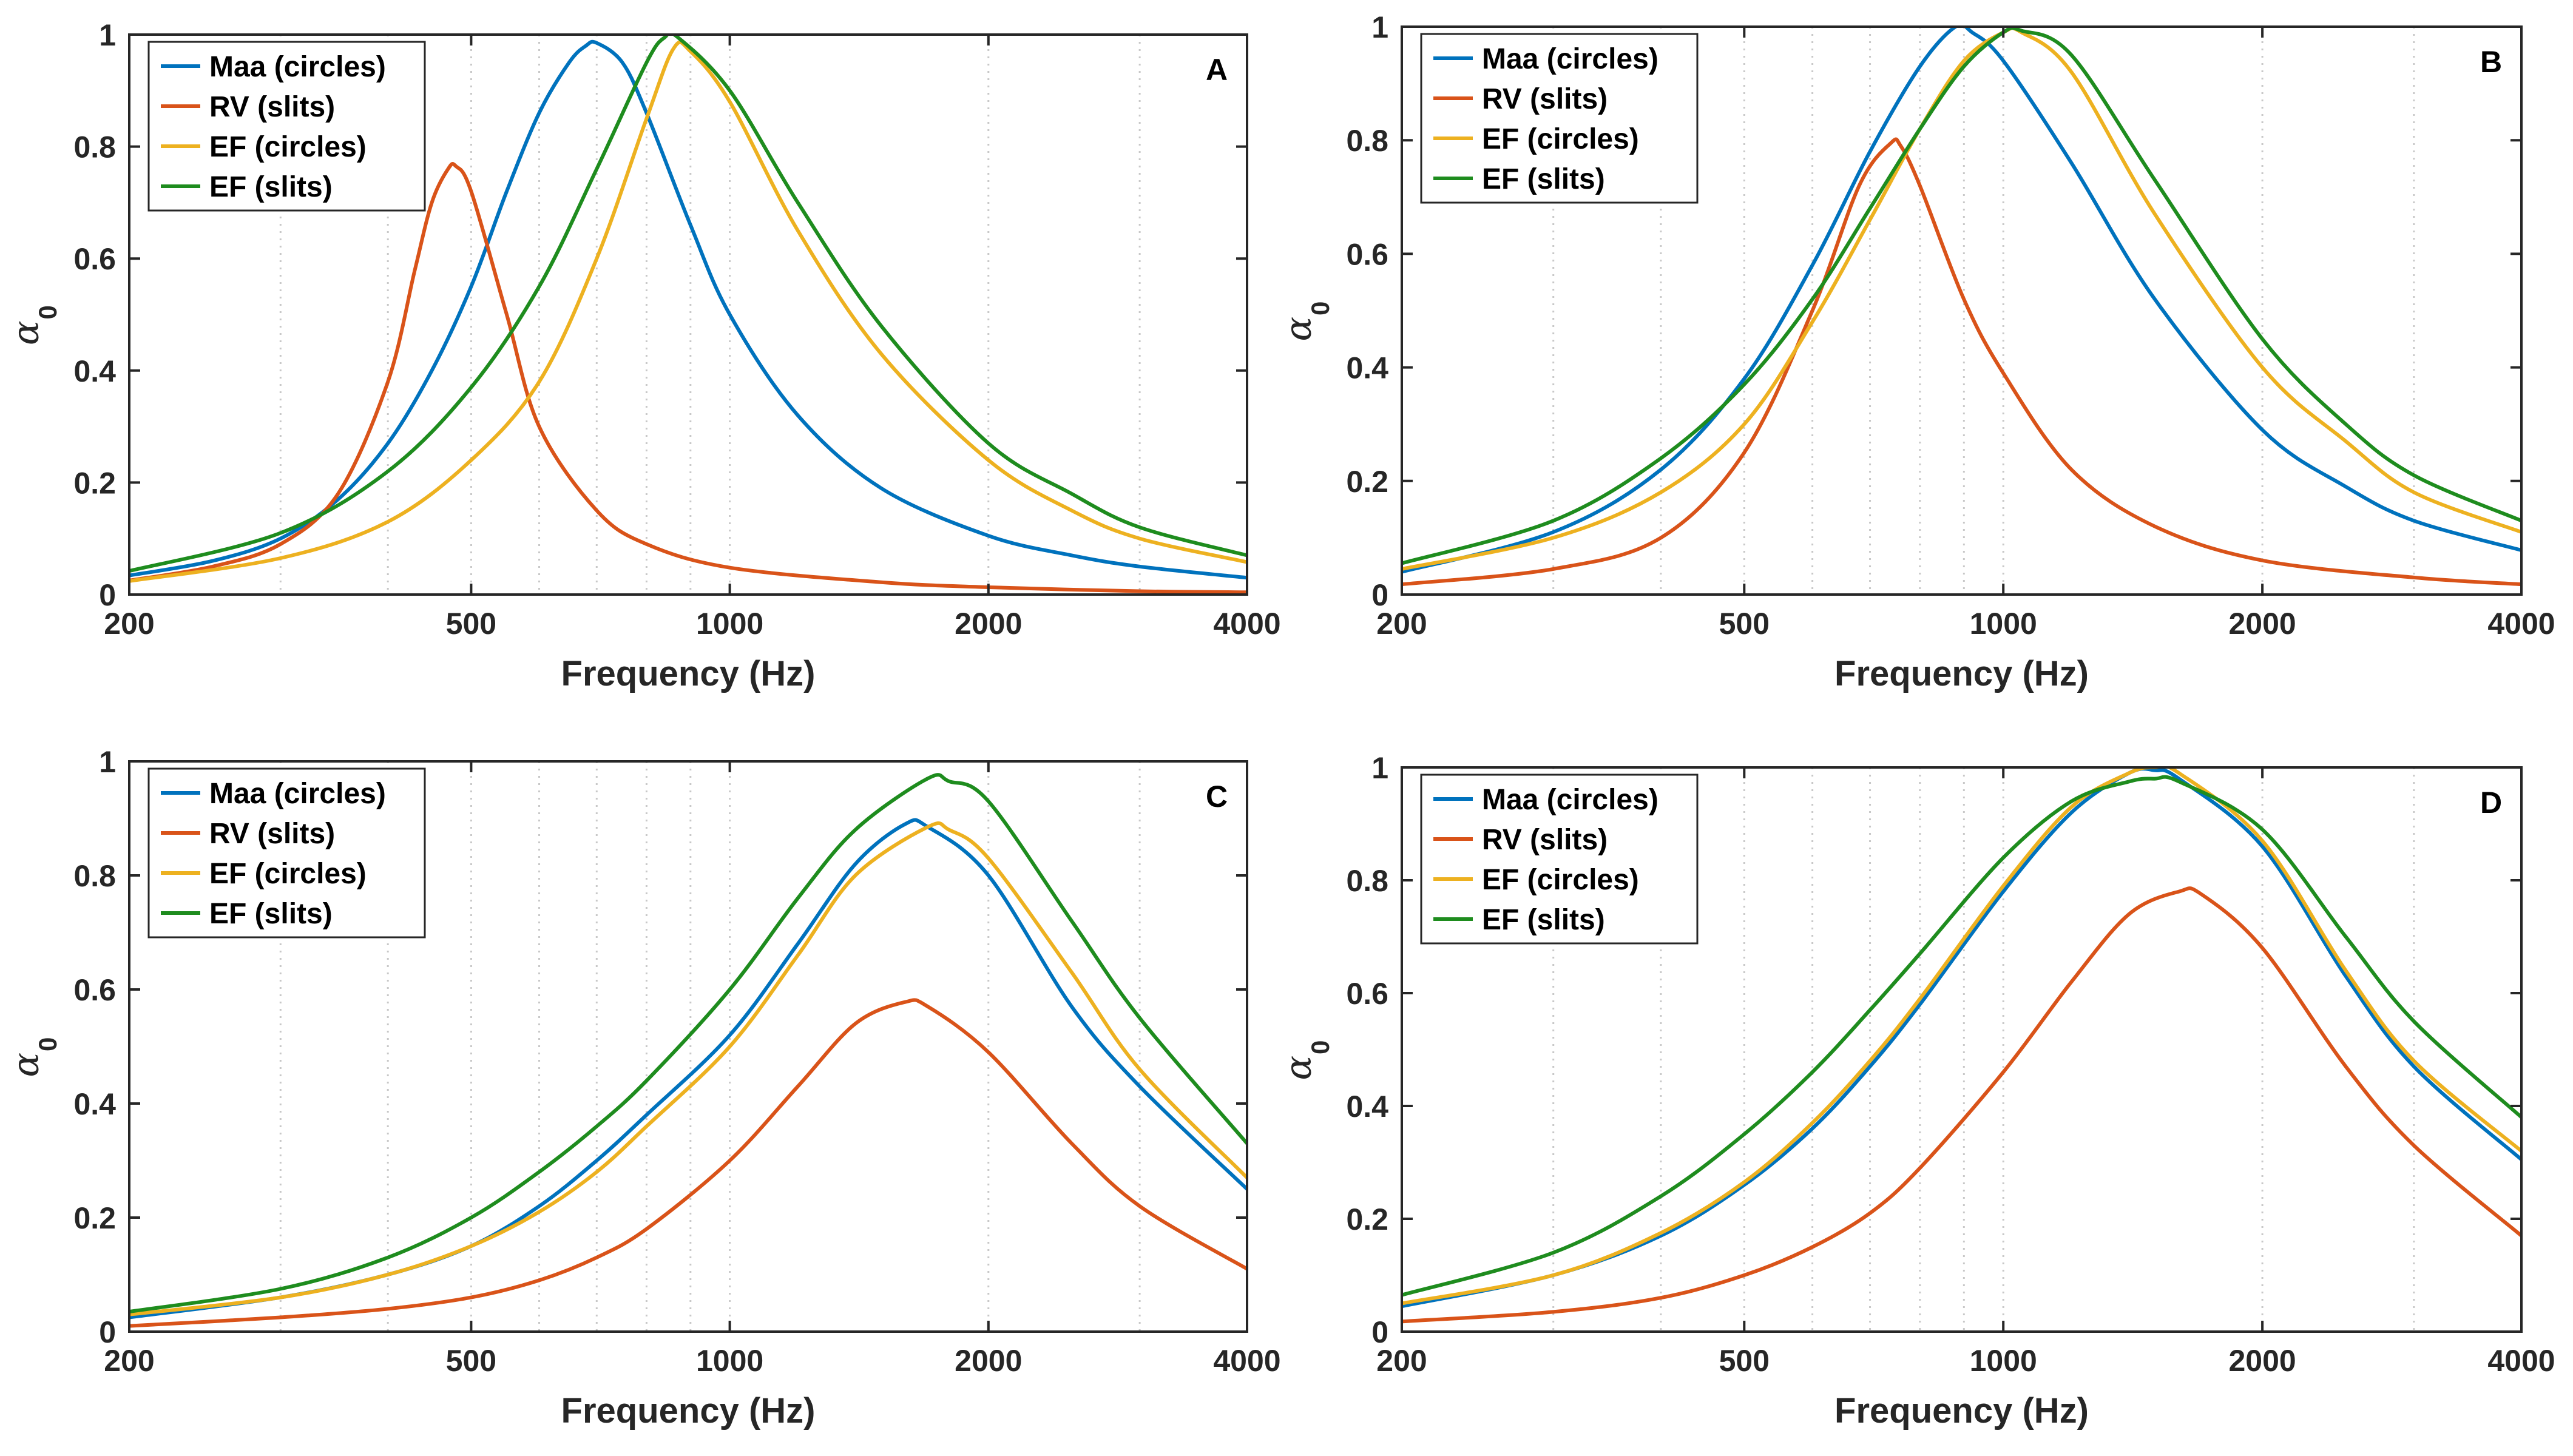  What do you see at coordinates (1217, 70) in the screenshot?
I see `panel-label: A` at bounding box center [1217, 70].